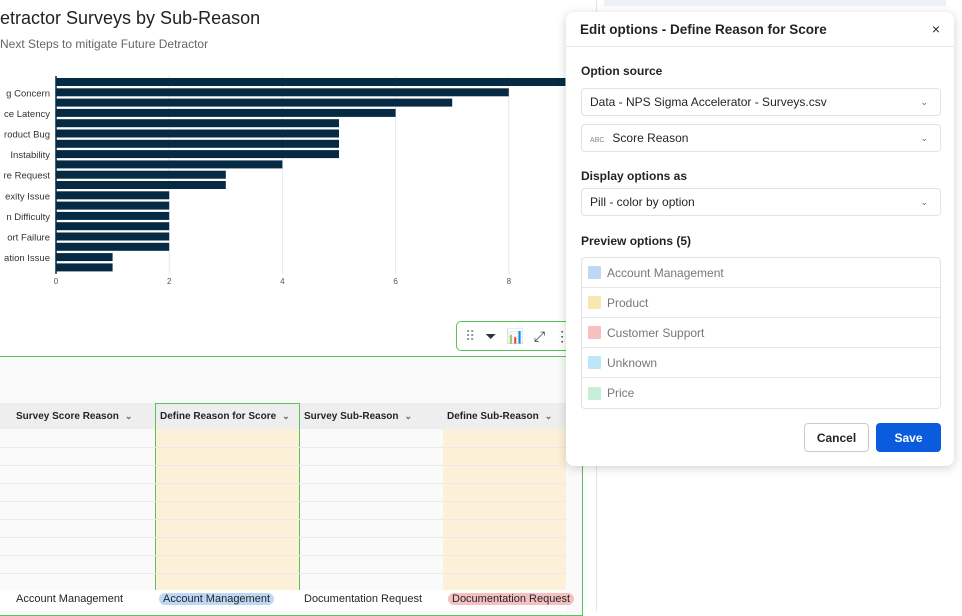 The height and width of the screenshot is (616, 962). Describe the element at coordinates (70, 599) in the screenshot. I see `cell: Account Management` at that location.